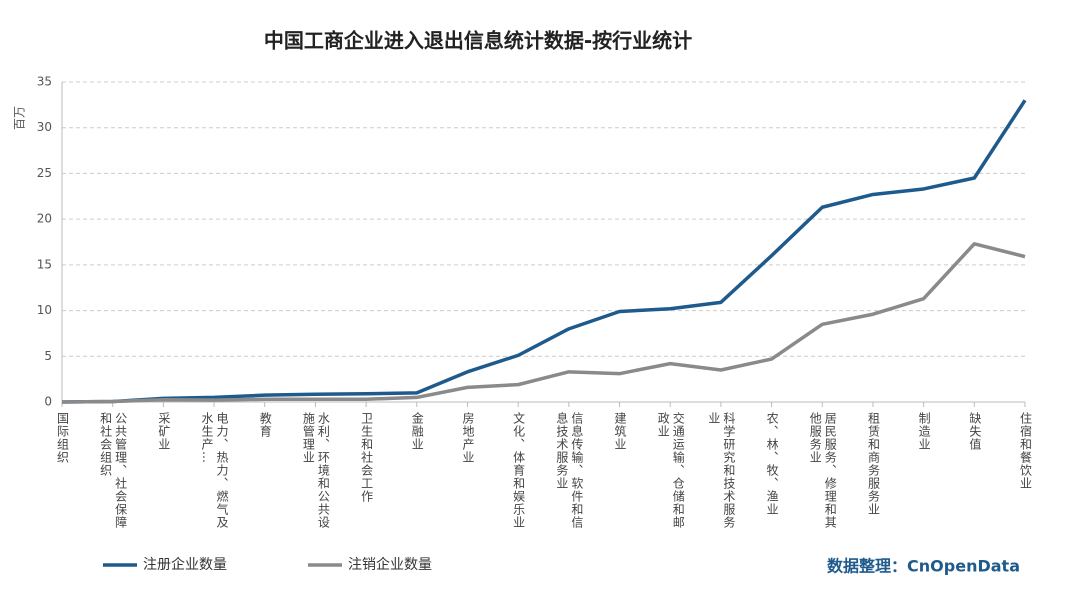 This screenshot has height=606, width=1080. I want to click on x-tick-label: 科学研究和技术服务业, so click(721, 470).